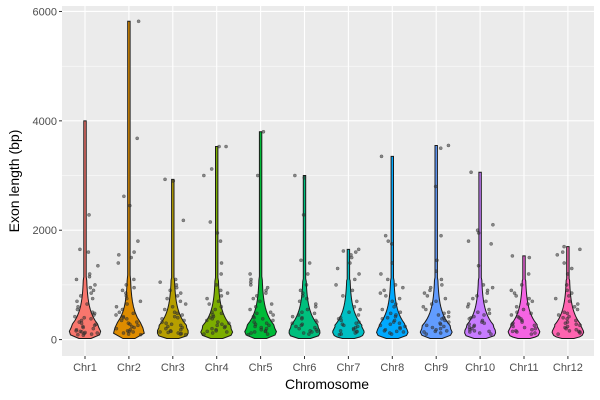  Describe the element at coordinates (348, 368) in the screenshot. I see `x-tick-label-chr7: Chr7` at that location.